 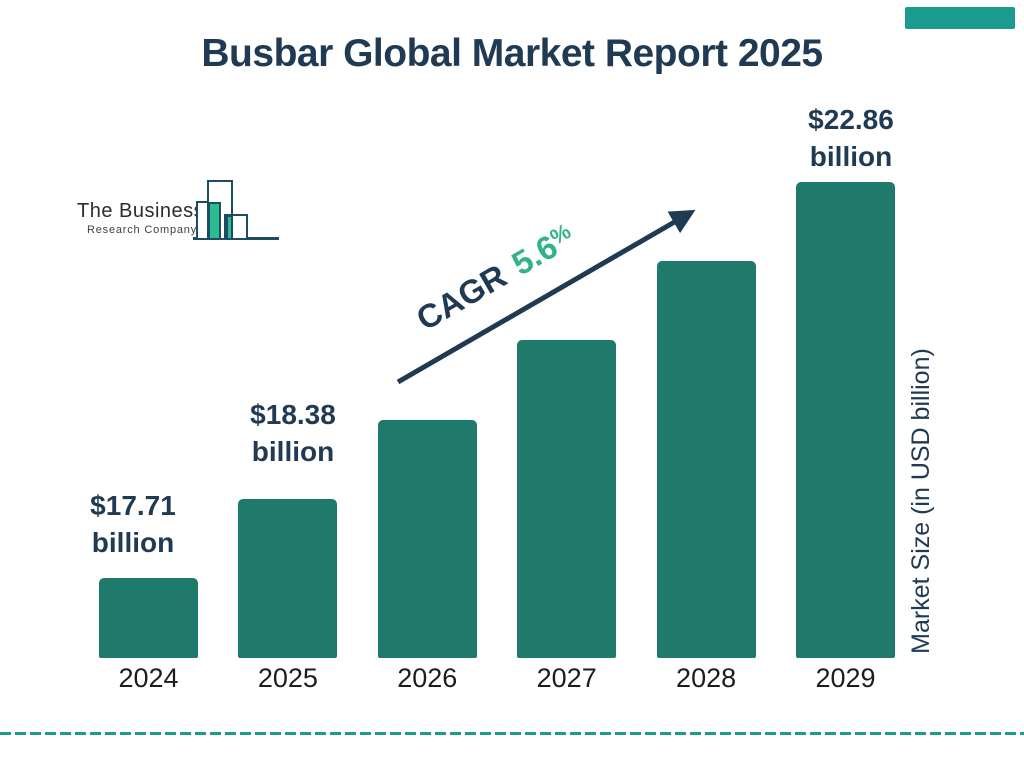 What do you see at coordinates (706, 459) in the screenshot?
I see `bar-2028` at bounding box center [706, 459].